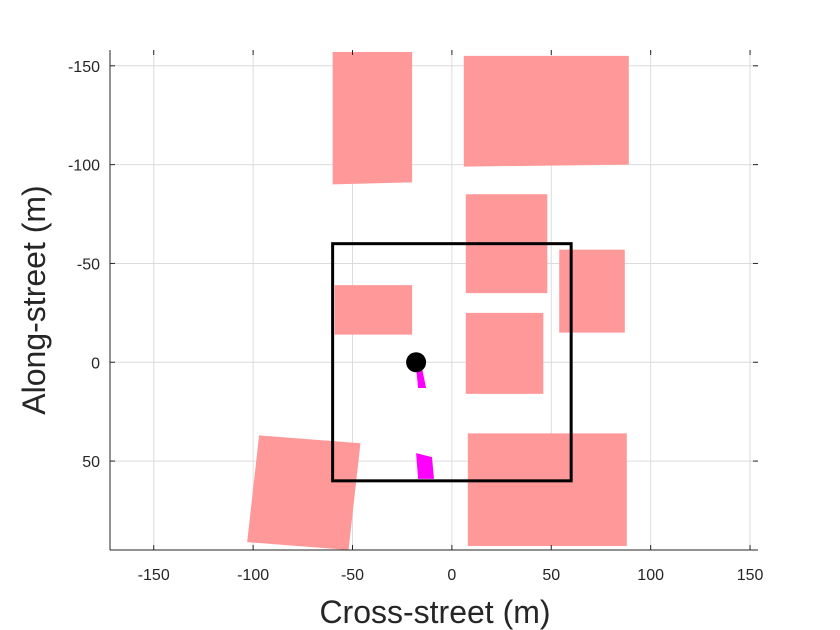 Image resolution: width=840 pixels, height=630 pixels. What do you see at coordinates (91, 462) in the screenshot?
I see `y-tick-label: 50` at bounding box center [91, 462].